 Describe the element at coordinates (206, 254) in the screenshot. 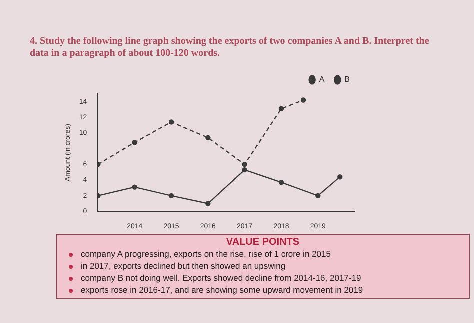

I see `text: company A progressing, exports on the rise, rise of 1 crore in 2015` at that location.